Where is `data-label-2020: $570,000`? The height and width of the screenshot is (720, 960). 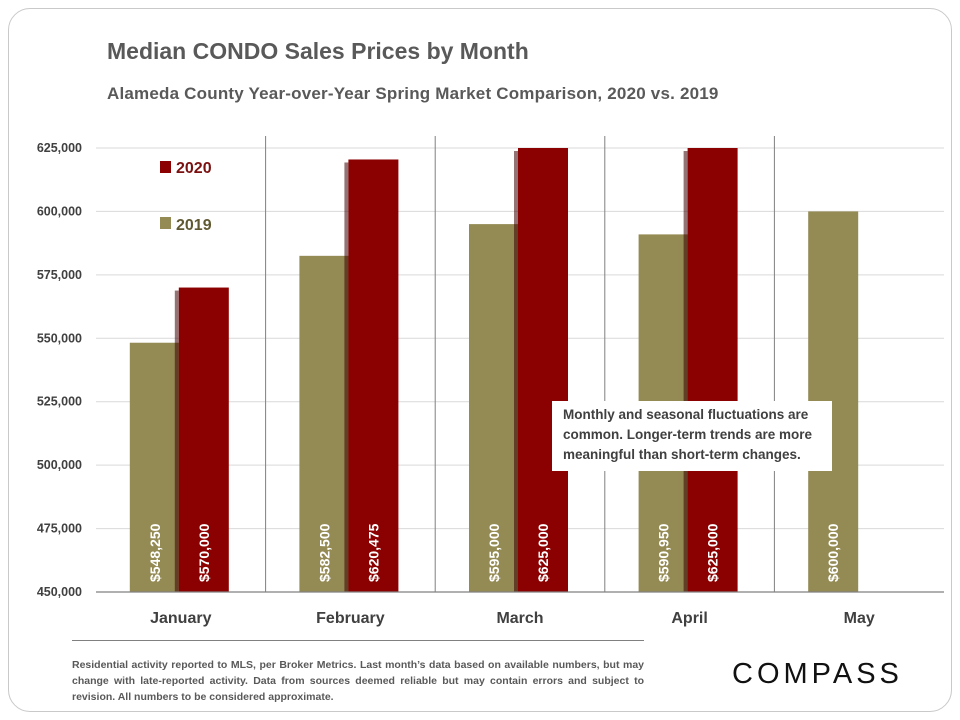 data-label-2020: $570,000 is located at coordinates (204, 552).